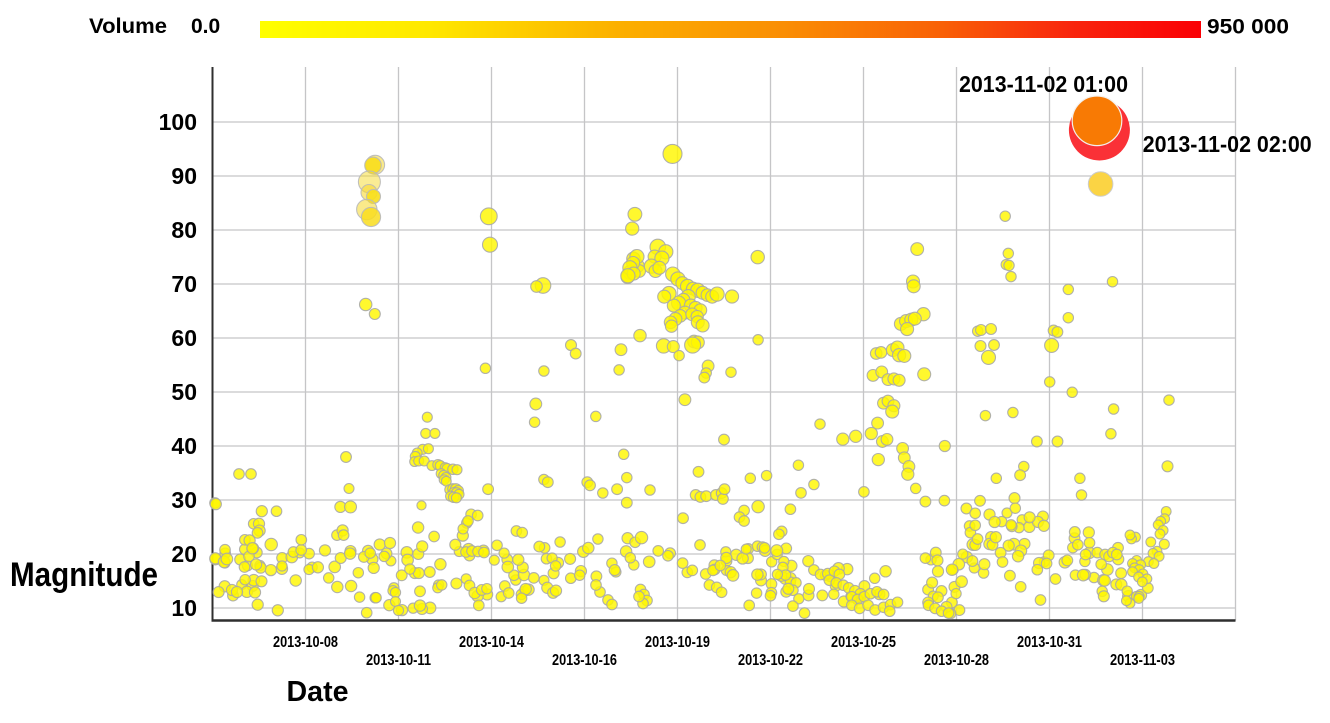 This screenshot has height=723, width=1330. What do you see at coordinates (184, 230) in the screenshot?
I see `svg-text: 80` at bounding box center [184, 230].